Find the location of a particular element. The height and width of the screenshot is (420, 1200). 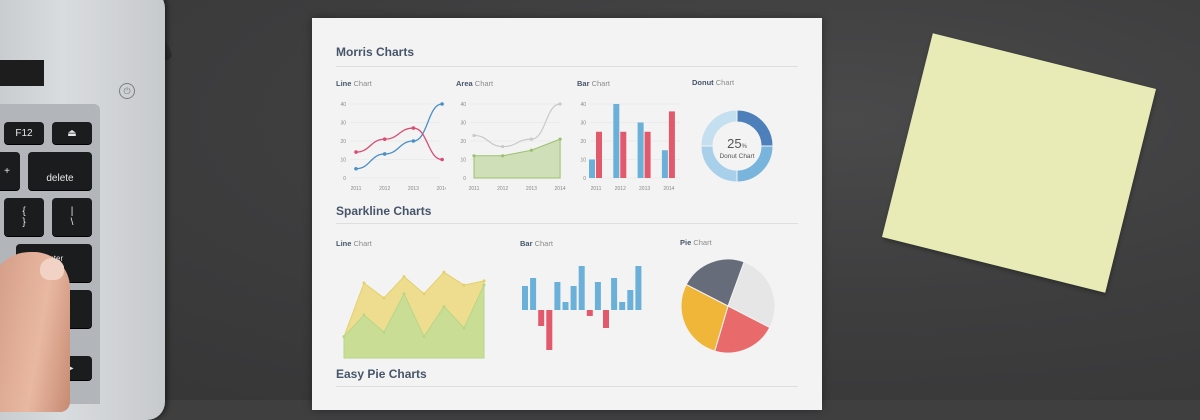

chart-label-bold: Line is located at coordinates (344, 243).